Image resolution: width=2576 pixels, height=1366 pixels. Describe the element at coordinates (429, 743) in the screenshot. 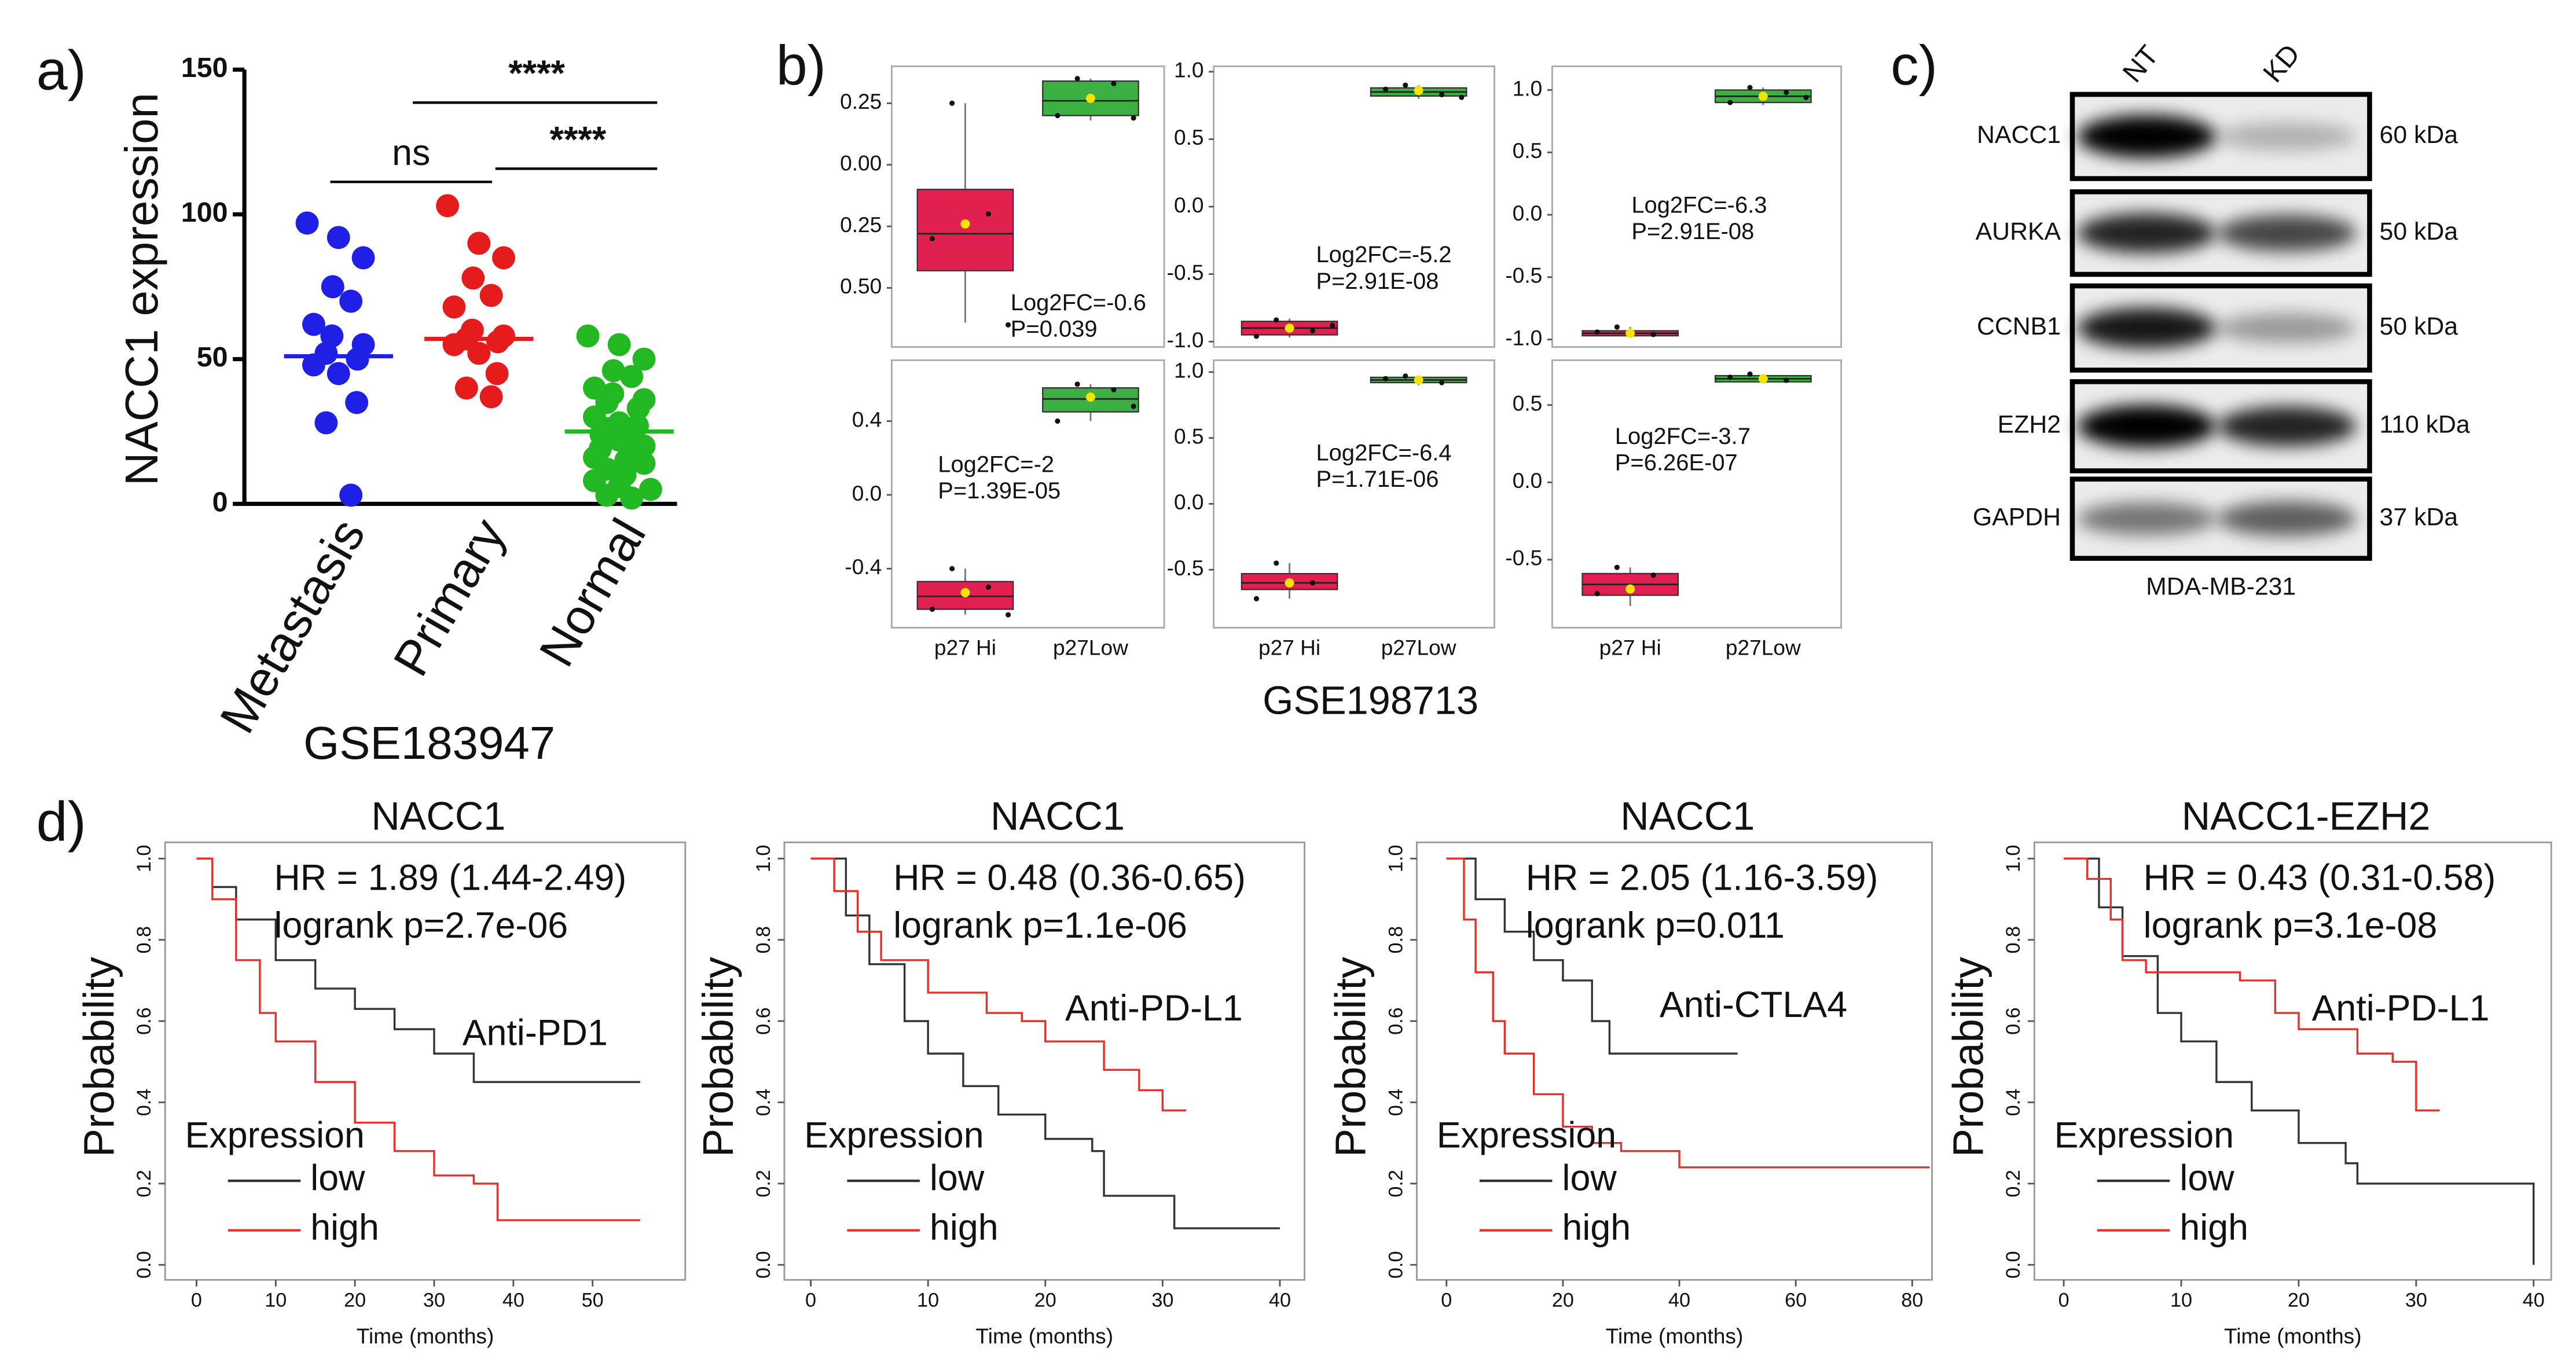

I see `x-axis-label: GSE183947` at that location.